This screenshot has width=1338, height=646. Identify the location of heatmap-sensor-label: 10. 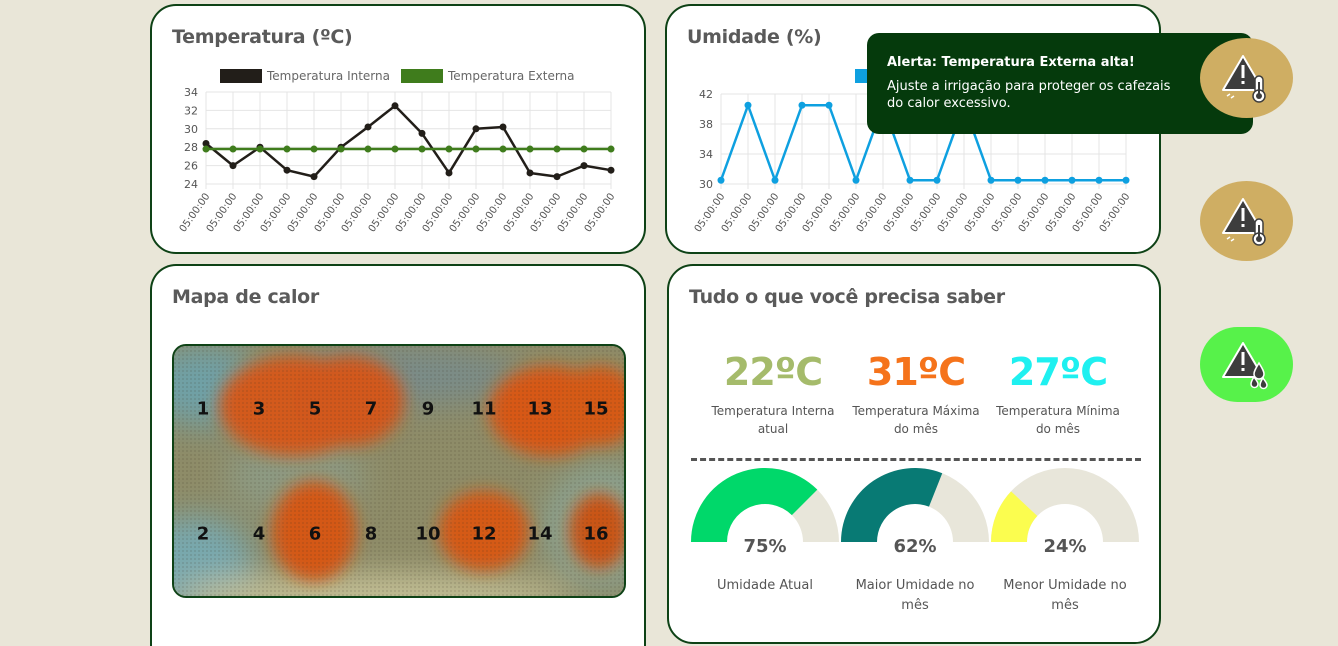
(428, 534).